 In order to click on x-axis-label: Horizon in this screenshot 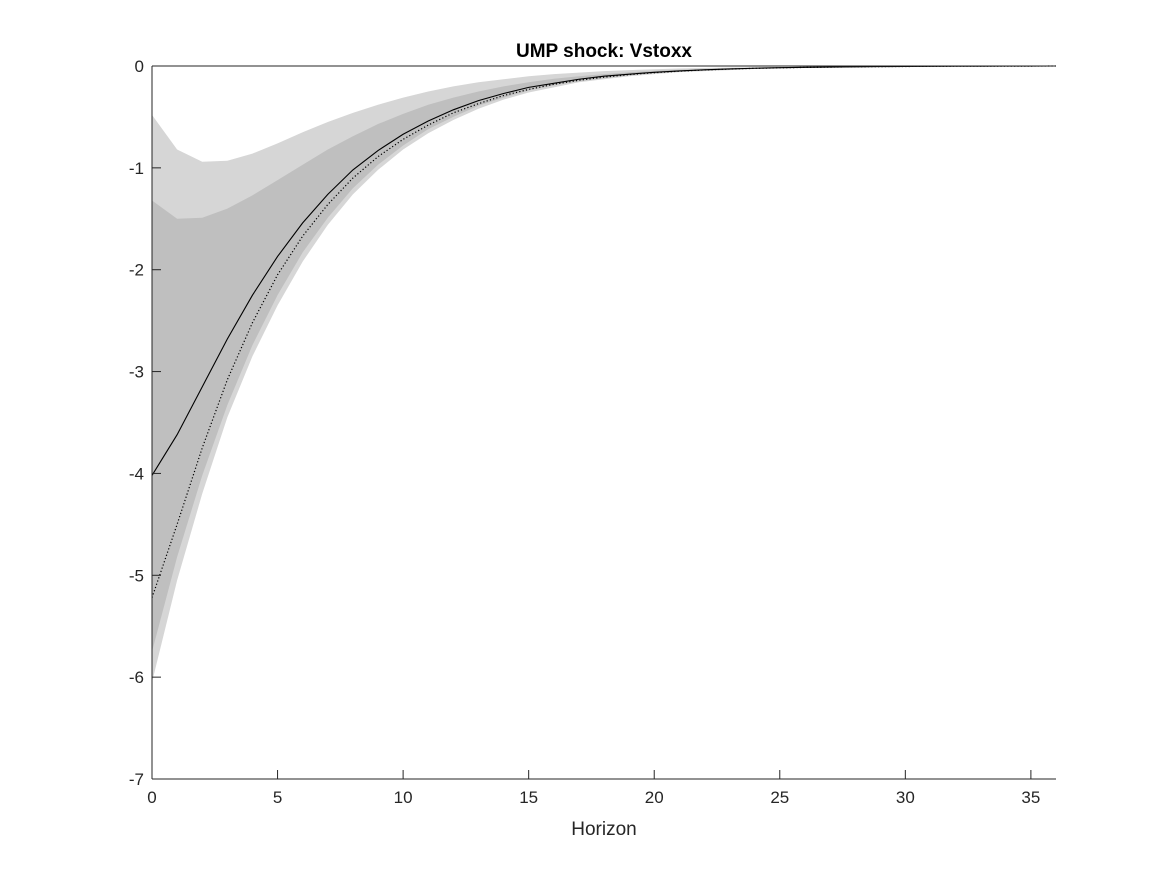, I will do `click(603, 829)`.